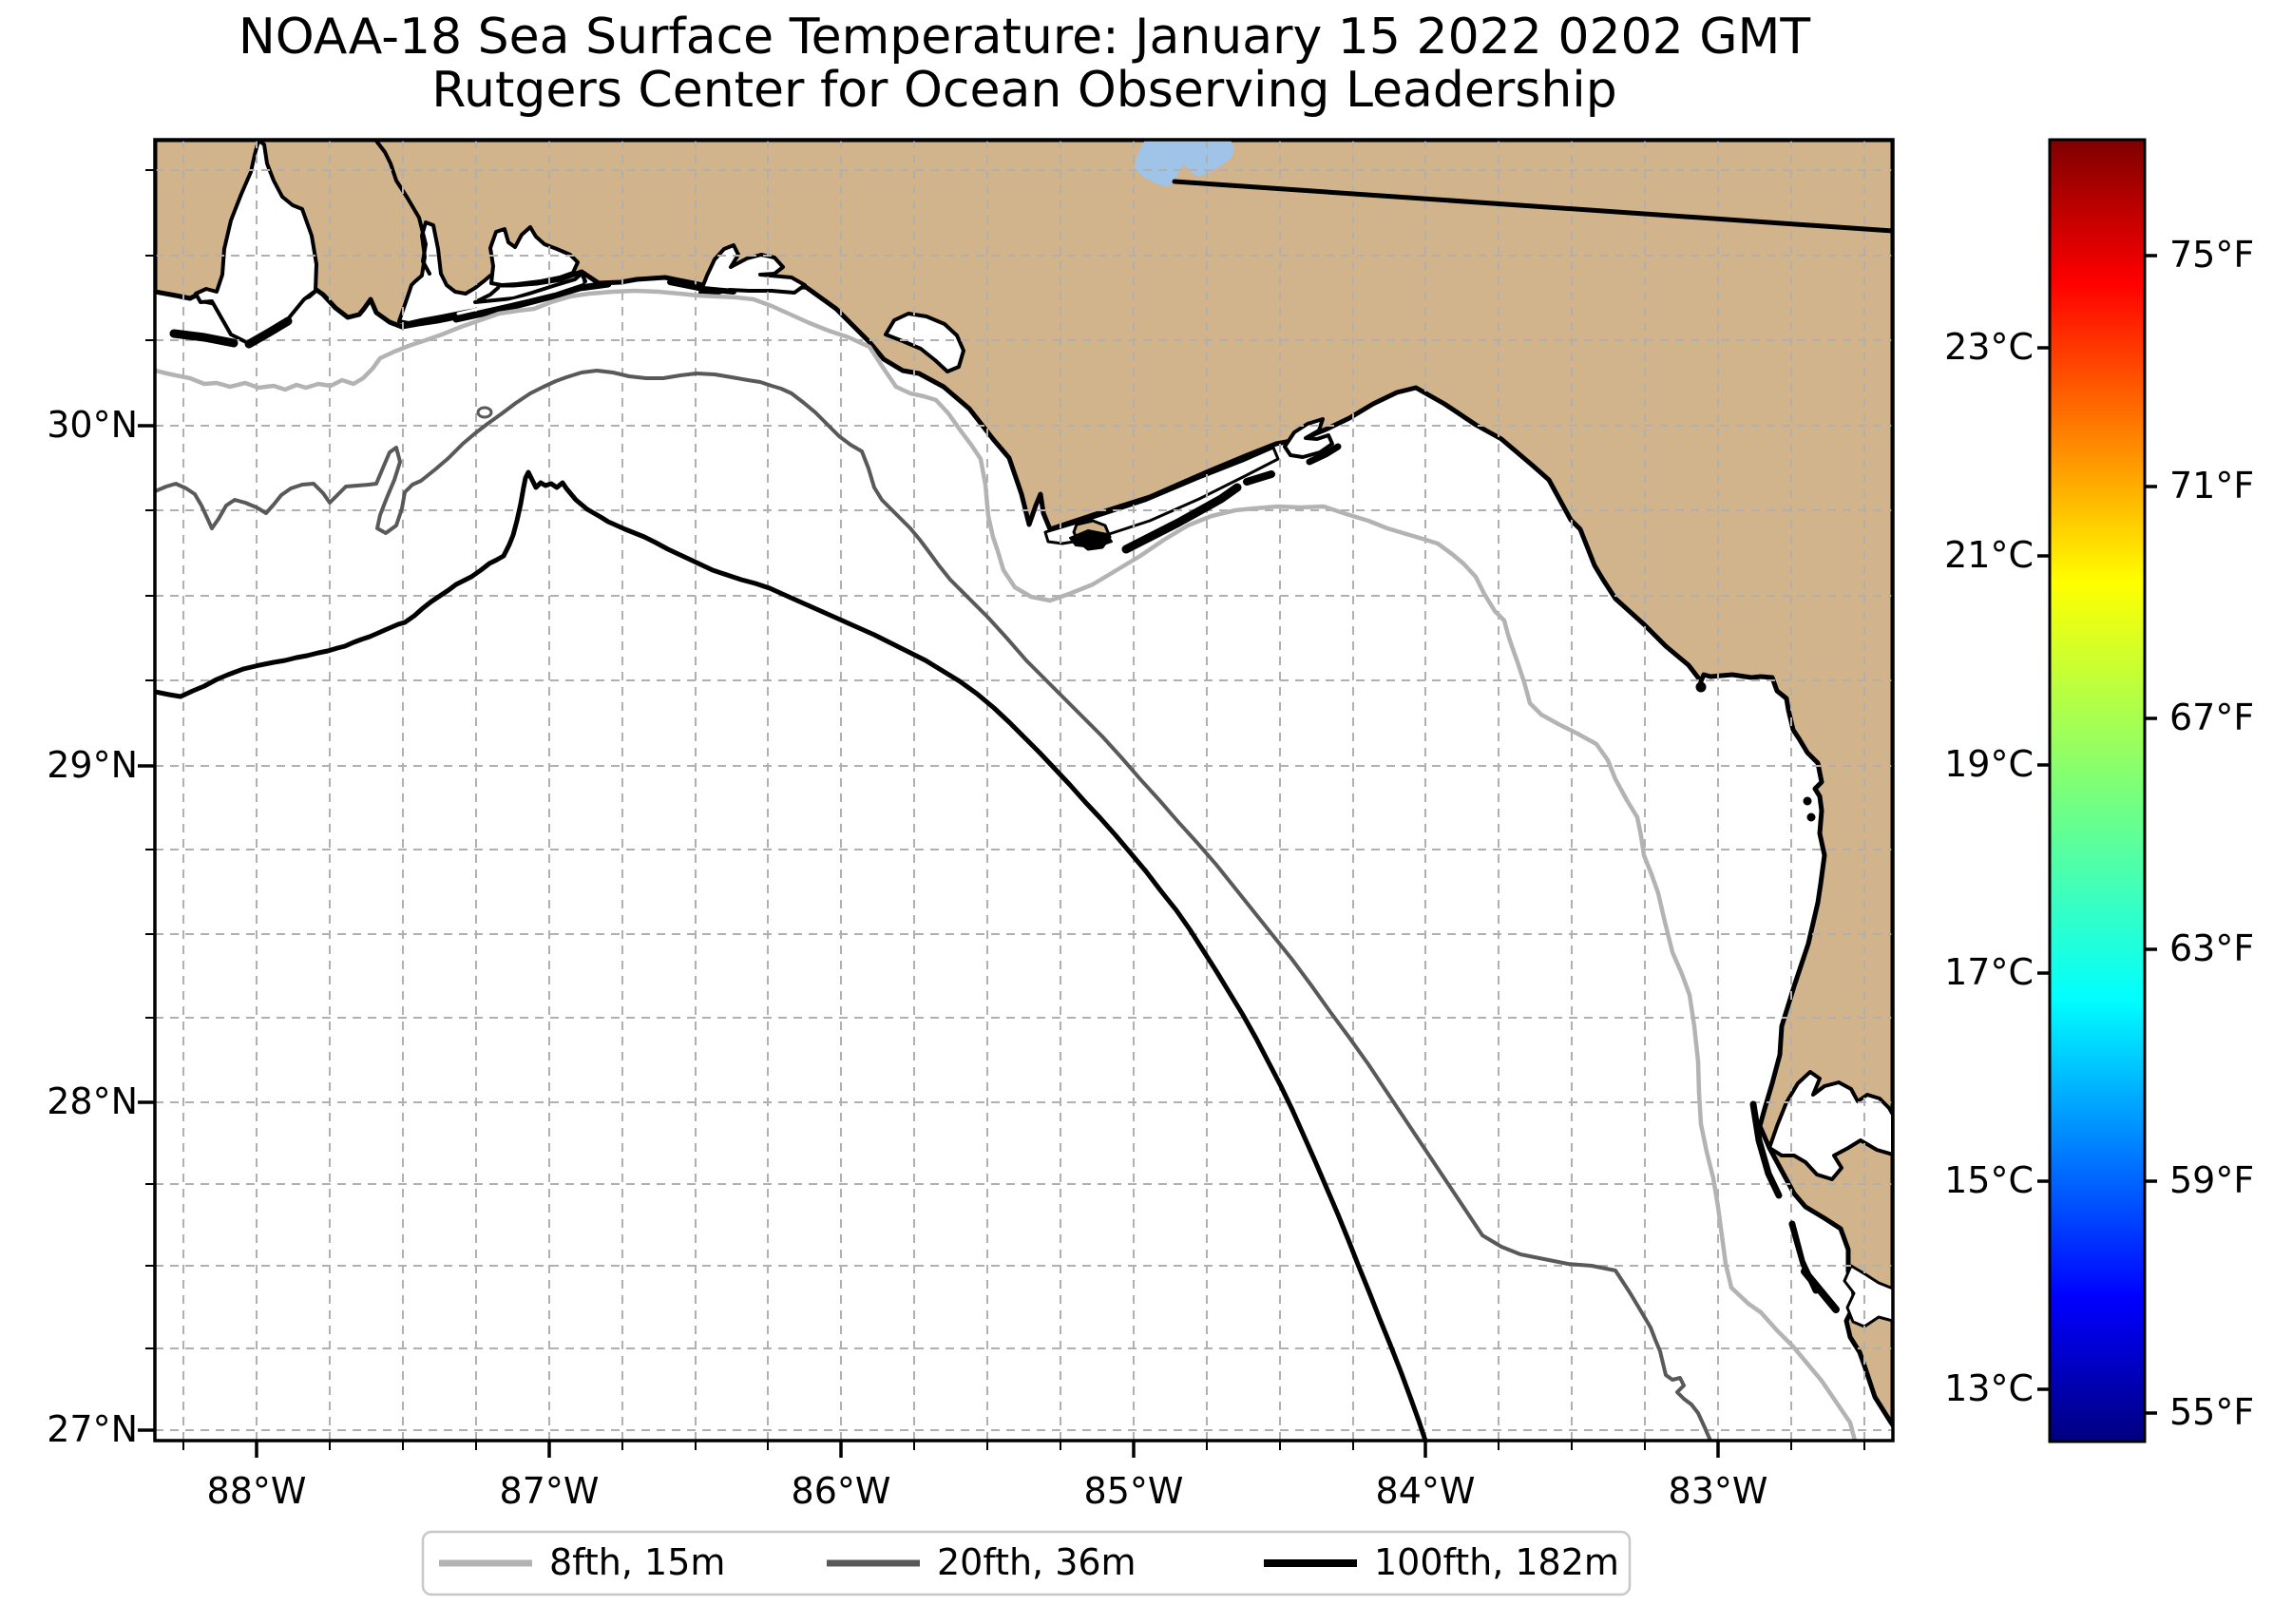 Image resolution: width=2292 pixels, height=1624 pixels. I want to click on legend-label-20fth: 20fth, 36m, so click(1036, 1562).